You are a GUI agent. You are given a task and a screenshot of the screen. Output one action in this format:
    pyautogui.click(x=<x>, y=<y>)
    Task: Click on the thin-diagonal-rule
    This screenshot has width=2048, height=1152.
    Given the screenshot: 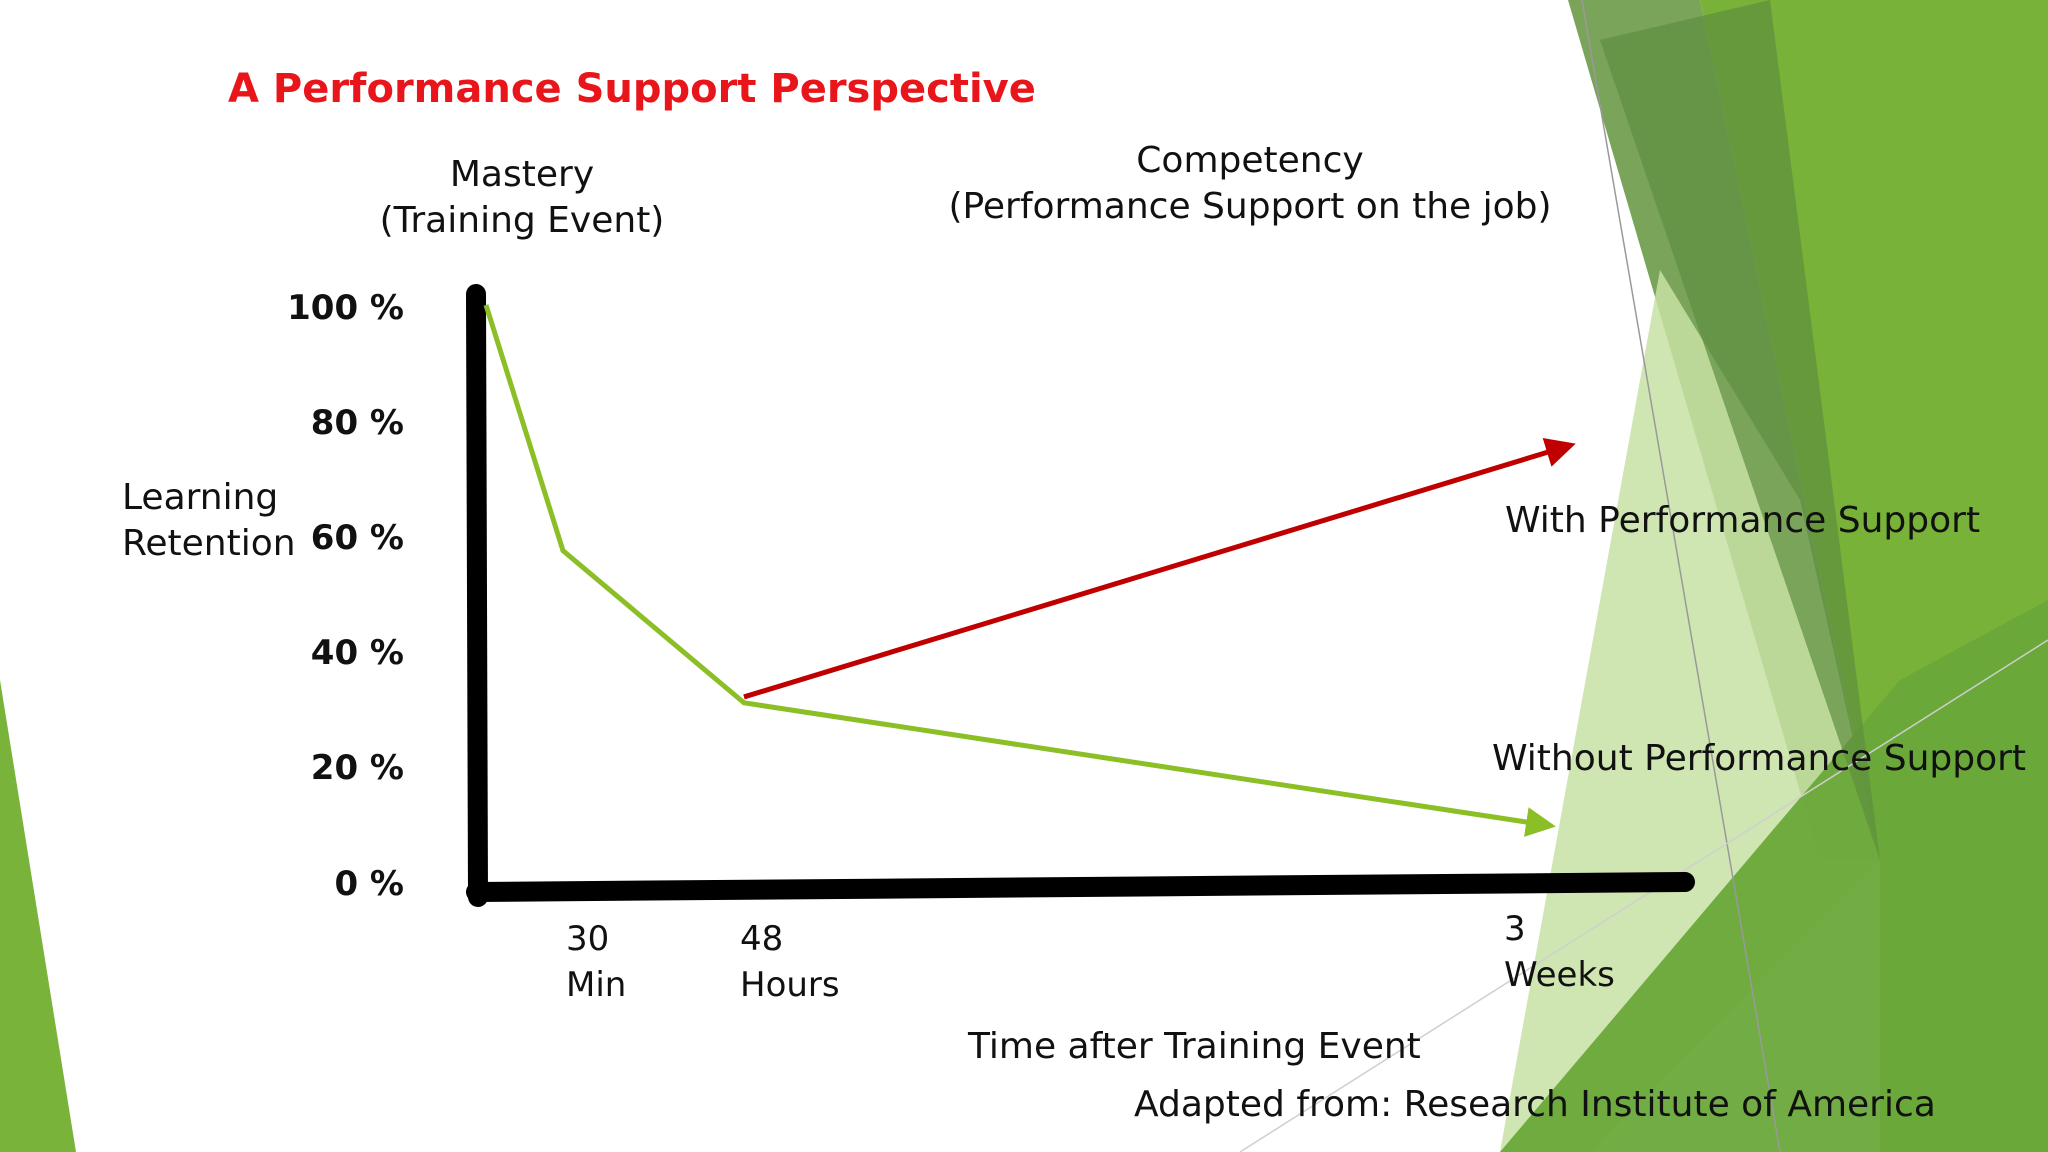 What is the action you would take?
    pyautogui.click(x=1681, y=576)
    